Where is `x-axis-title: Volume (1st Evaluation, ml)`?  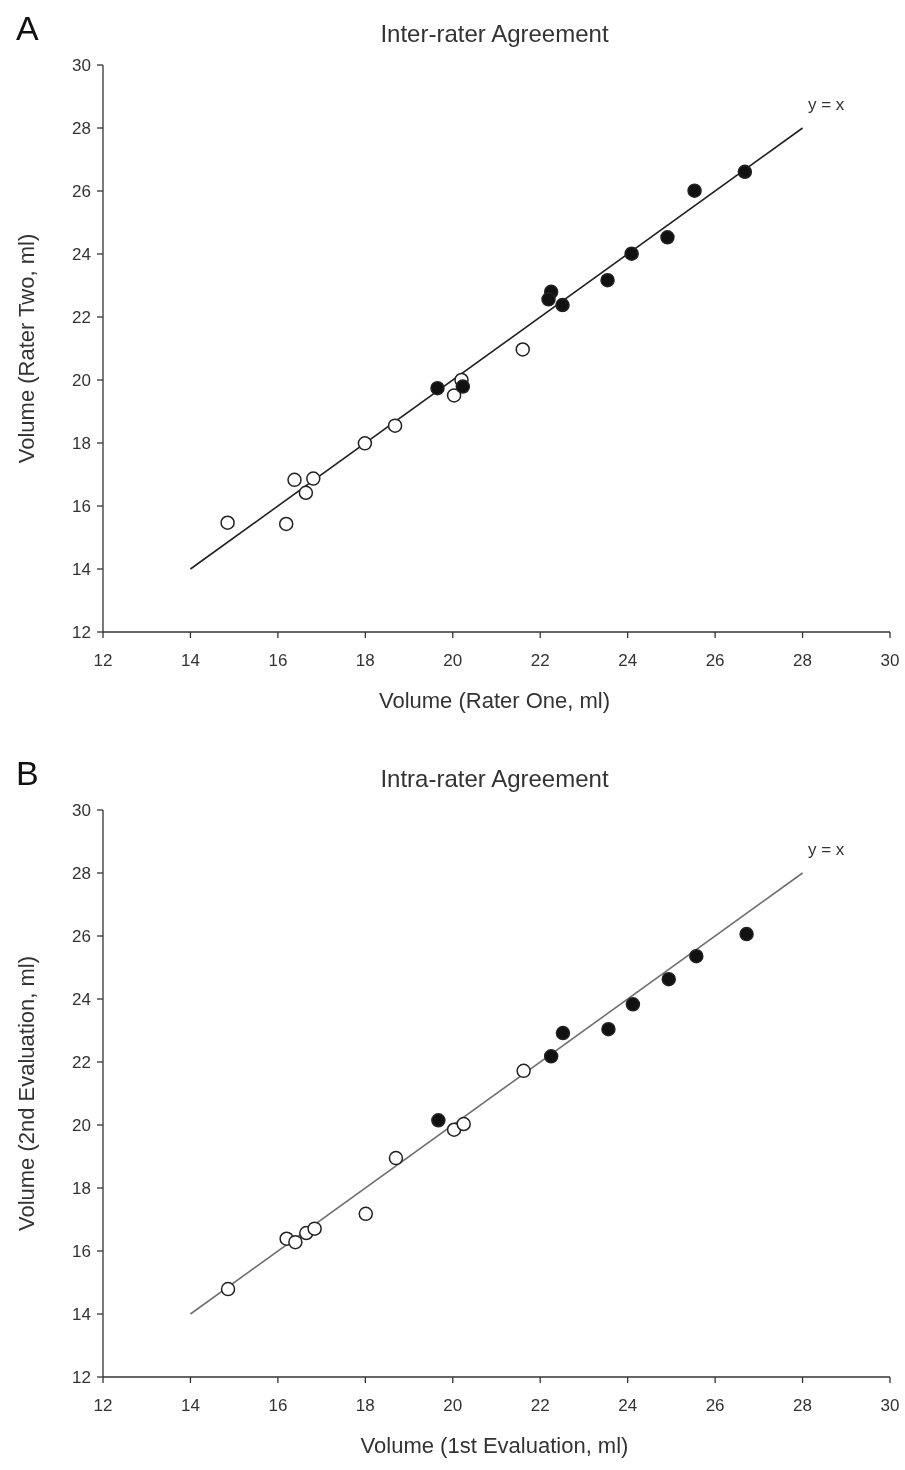
x-axis-title: Volume (1st Evaluation, ml) is located at coordinates (494, 1445).